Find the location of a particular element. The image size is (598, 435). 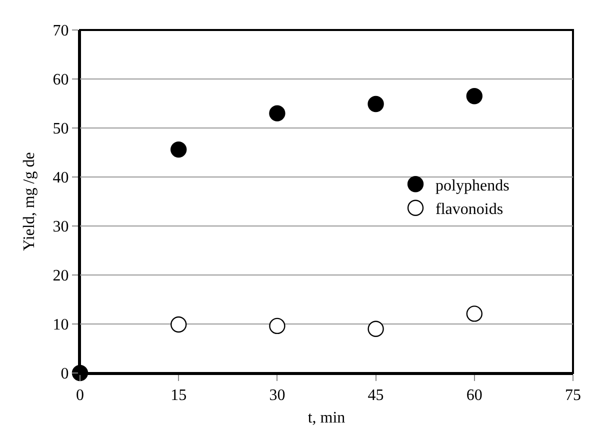

x-tick-label: 45 is located at coordinates (376, 395).